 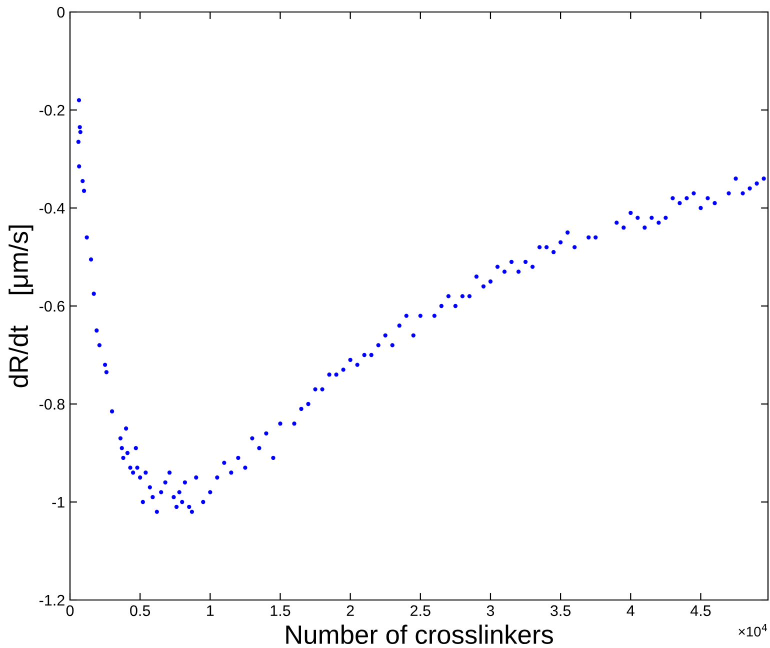 What do you see at coordinates (210, 610) in the screenshot?
I see `x-tick-label: 1` at bounding box center [210, 610].